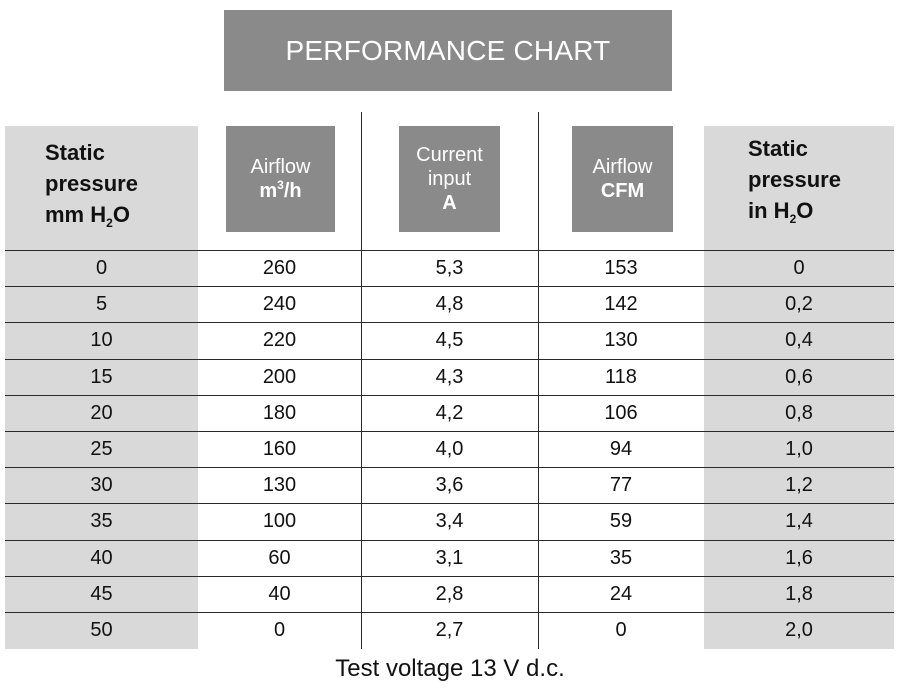 The height and width of the screenshot is (693, 900). I want to click on airflow-cfm-cell: 0, so click(621, 630).